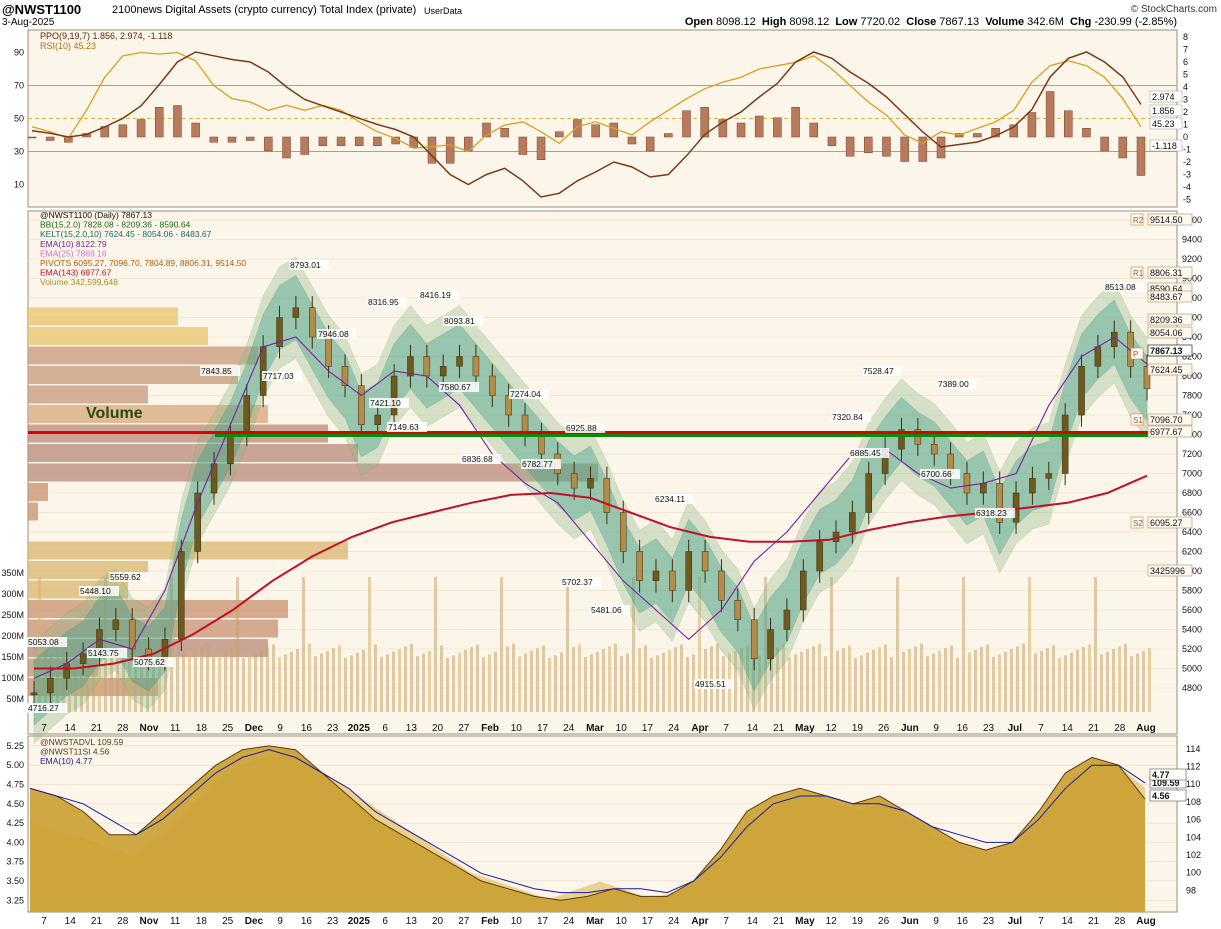 The image size is (1221, 929). What do you see at coordinates (698, 22) in the screenshot?
I see `open-label: Open` at bounding box center [698, 22].